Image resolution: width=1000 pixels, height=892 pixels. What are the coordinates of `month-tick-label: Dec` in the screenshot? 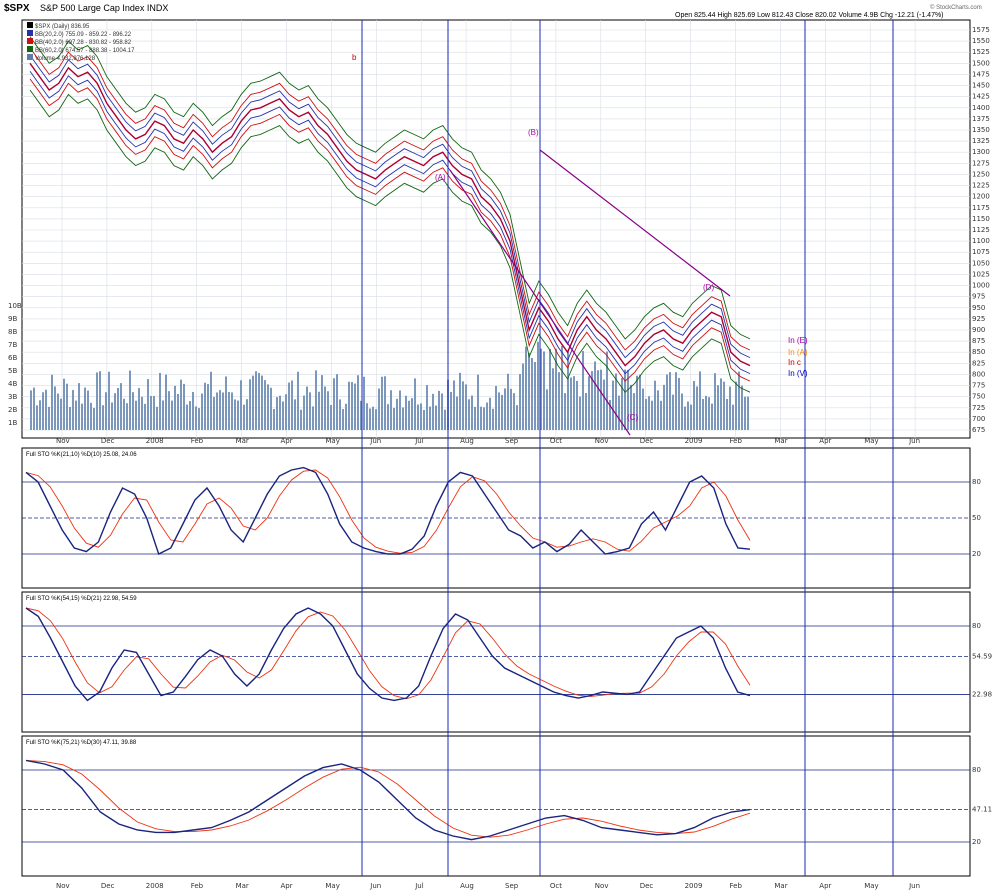 It's located at (647, 441).